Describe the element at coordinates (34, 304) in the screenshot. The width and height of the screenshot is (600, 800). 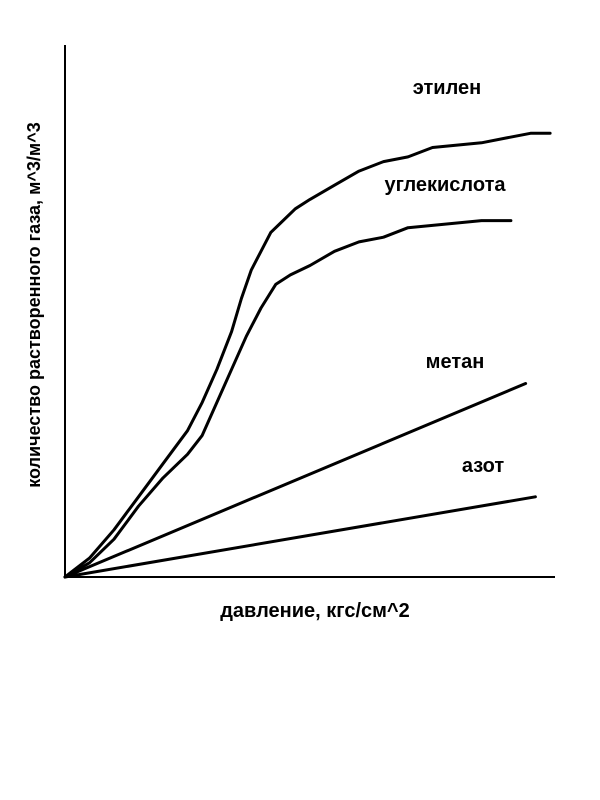
I see `y-axis-title: количество растворенного газа, м^3/м^3` at that location.